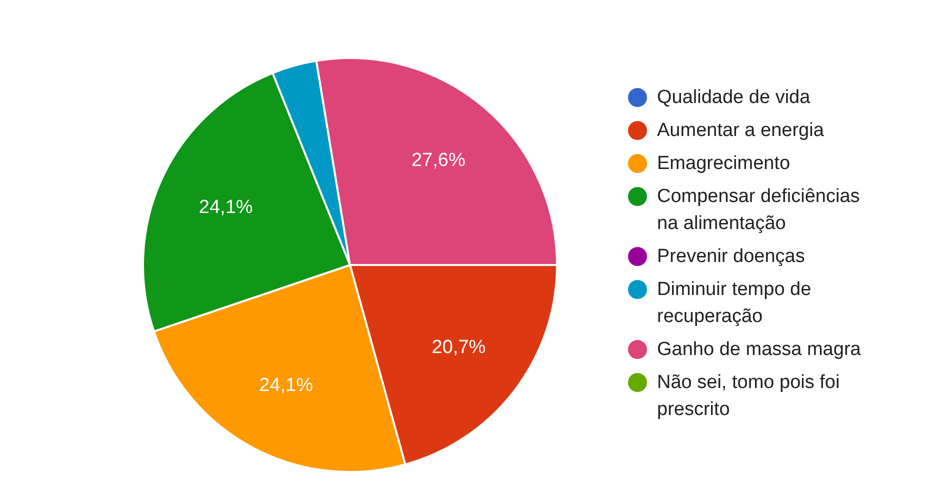  Describe the element at coordinates (459, 347) in the screenshot. I see `data-label: 20,7%` at that location.